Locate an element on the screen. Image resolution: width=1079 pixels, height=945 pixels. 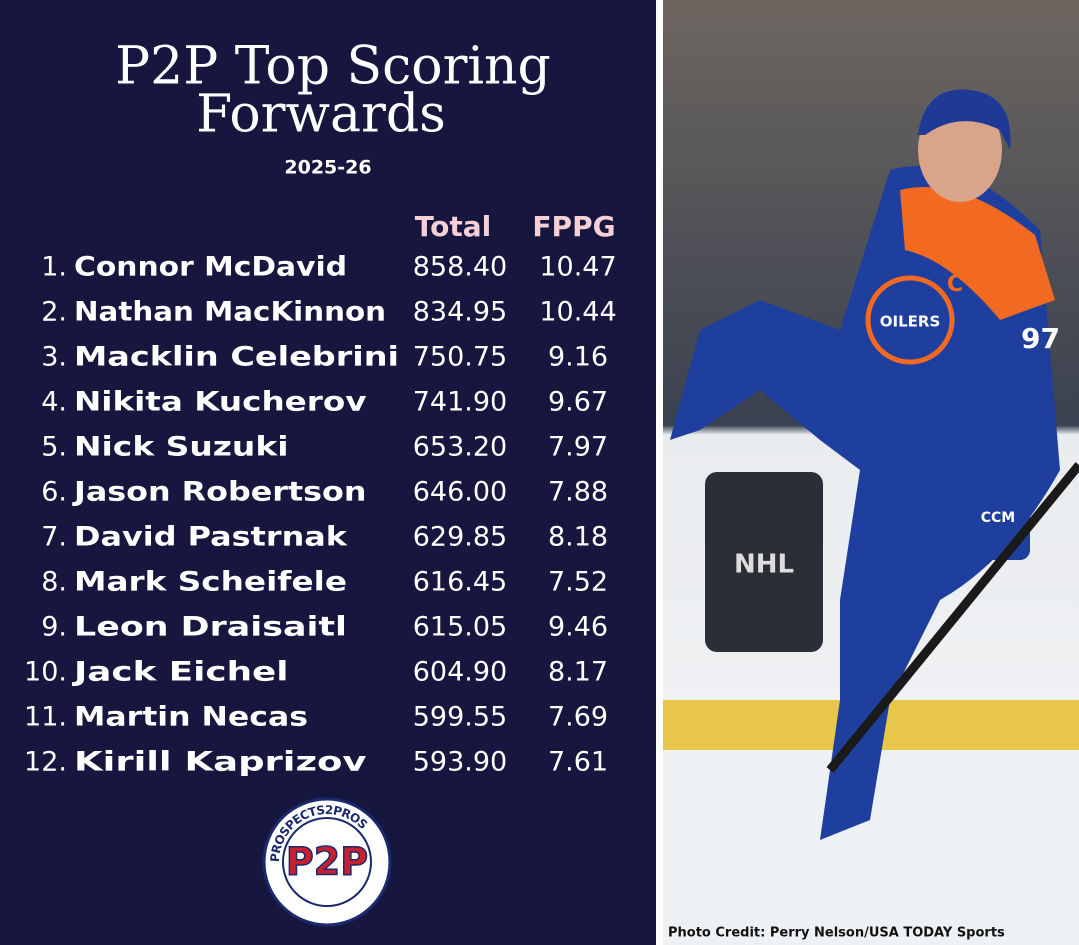
logo-mark: P2P is located at coordinates (327, 862).